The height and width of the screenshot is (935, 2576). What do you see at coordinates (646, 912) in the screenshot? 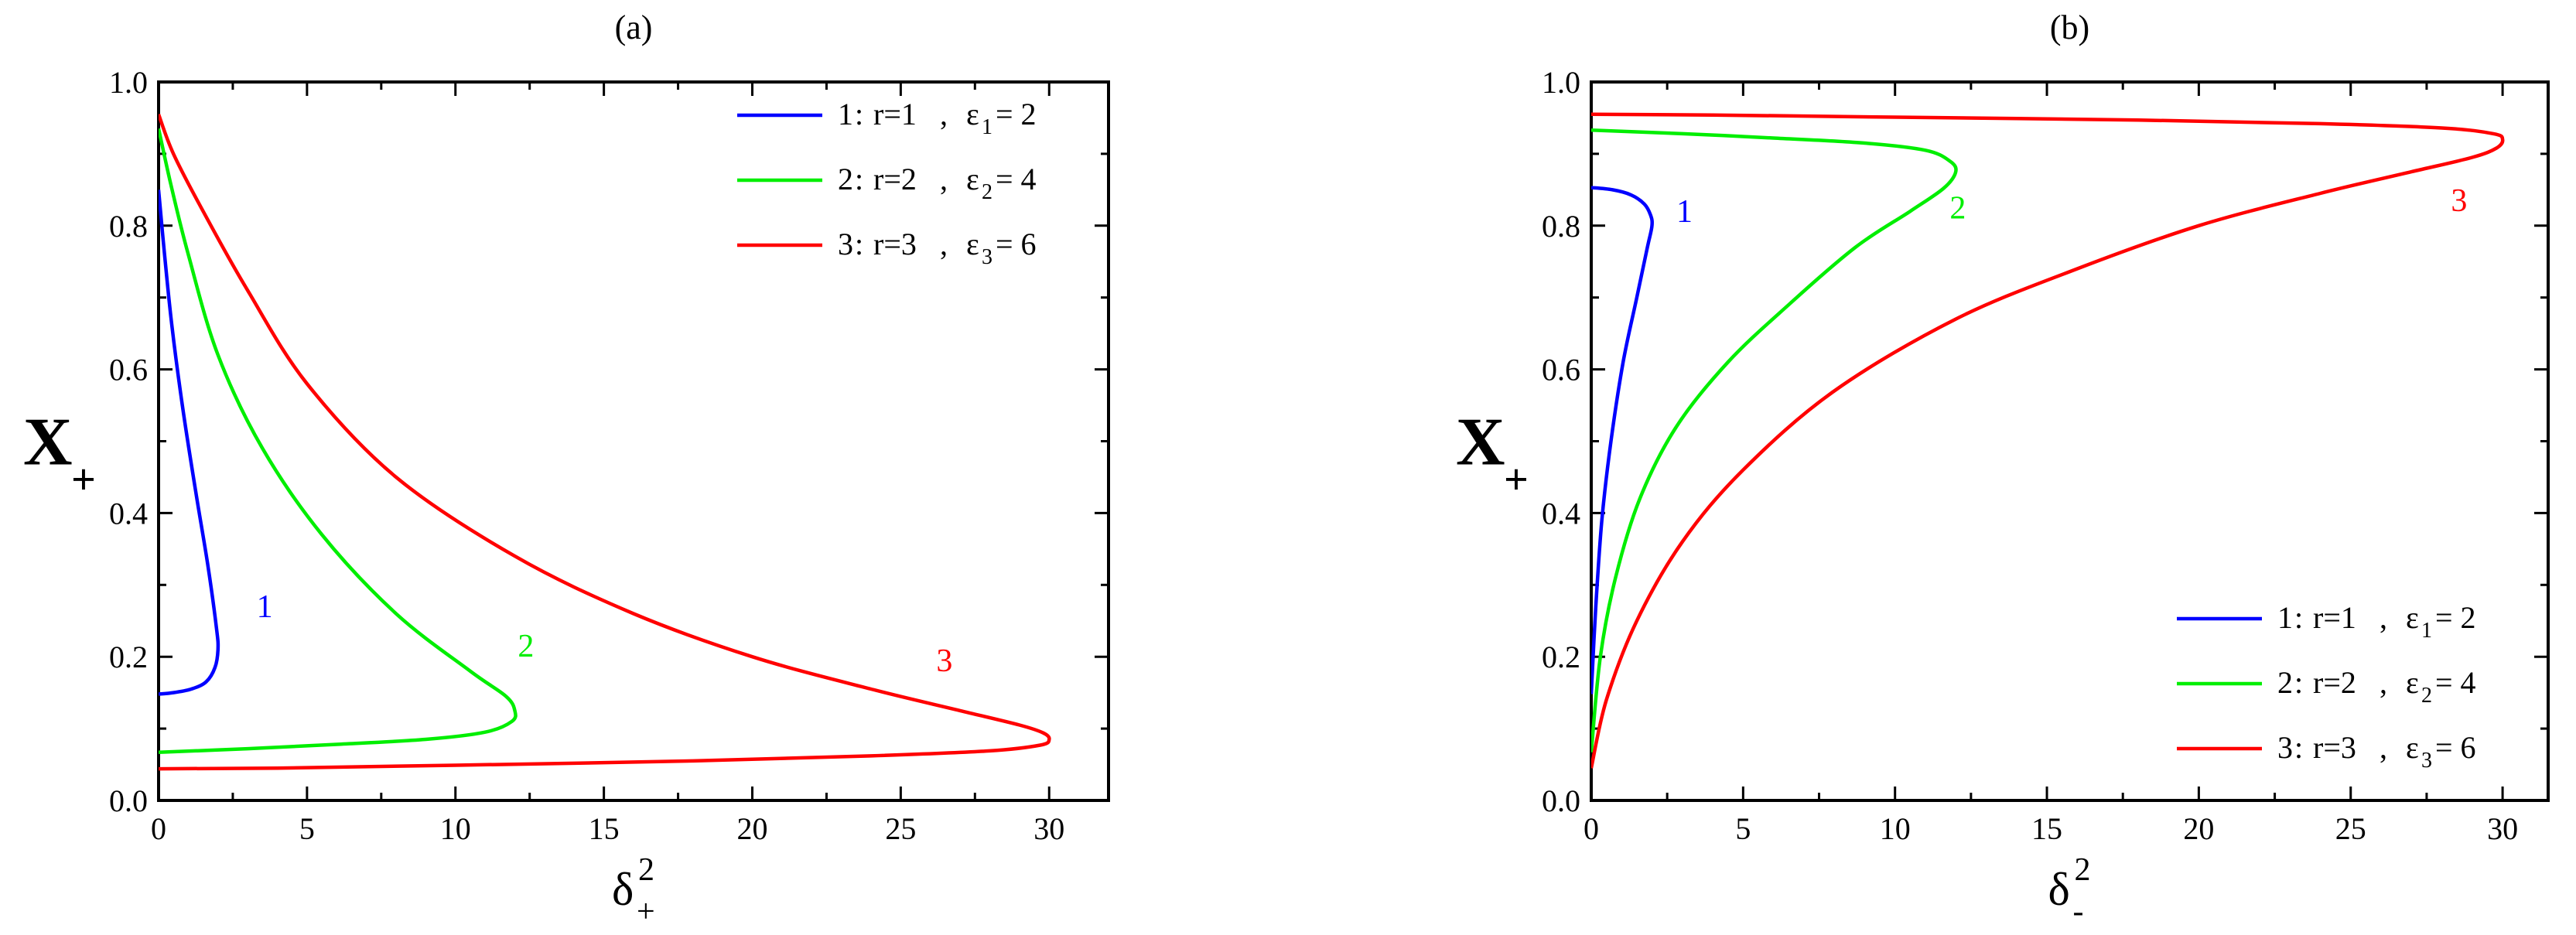
I see `x-axis-label-sub: +` at bounding box center [646, 912].